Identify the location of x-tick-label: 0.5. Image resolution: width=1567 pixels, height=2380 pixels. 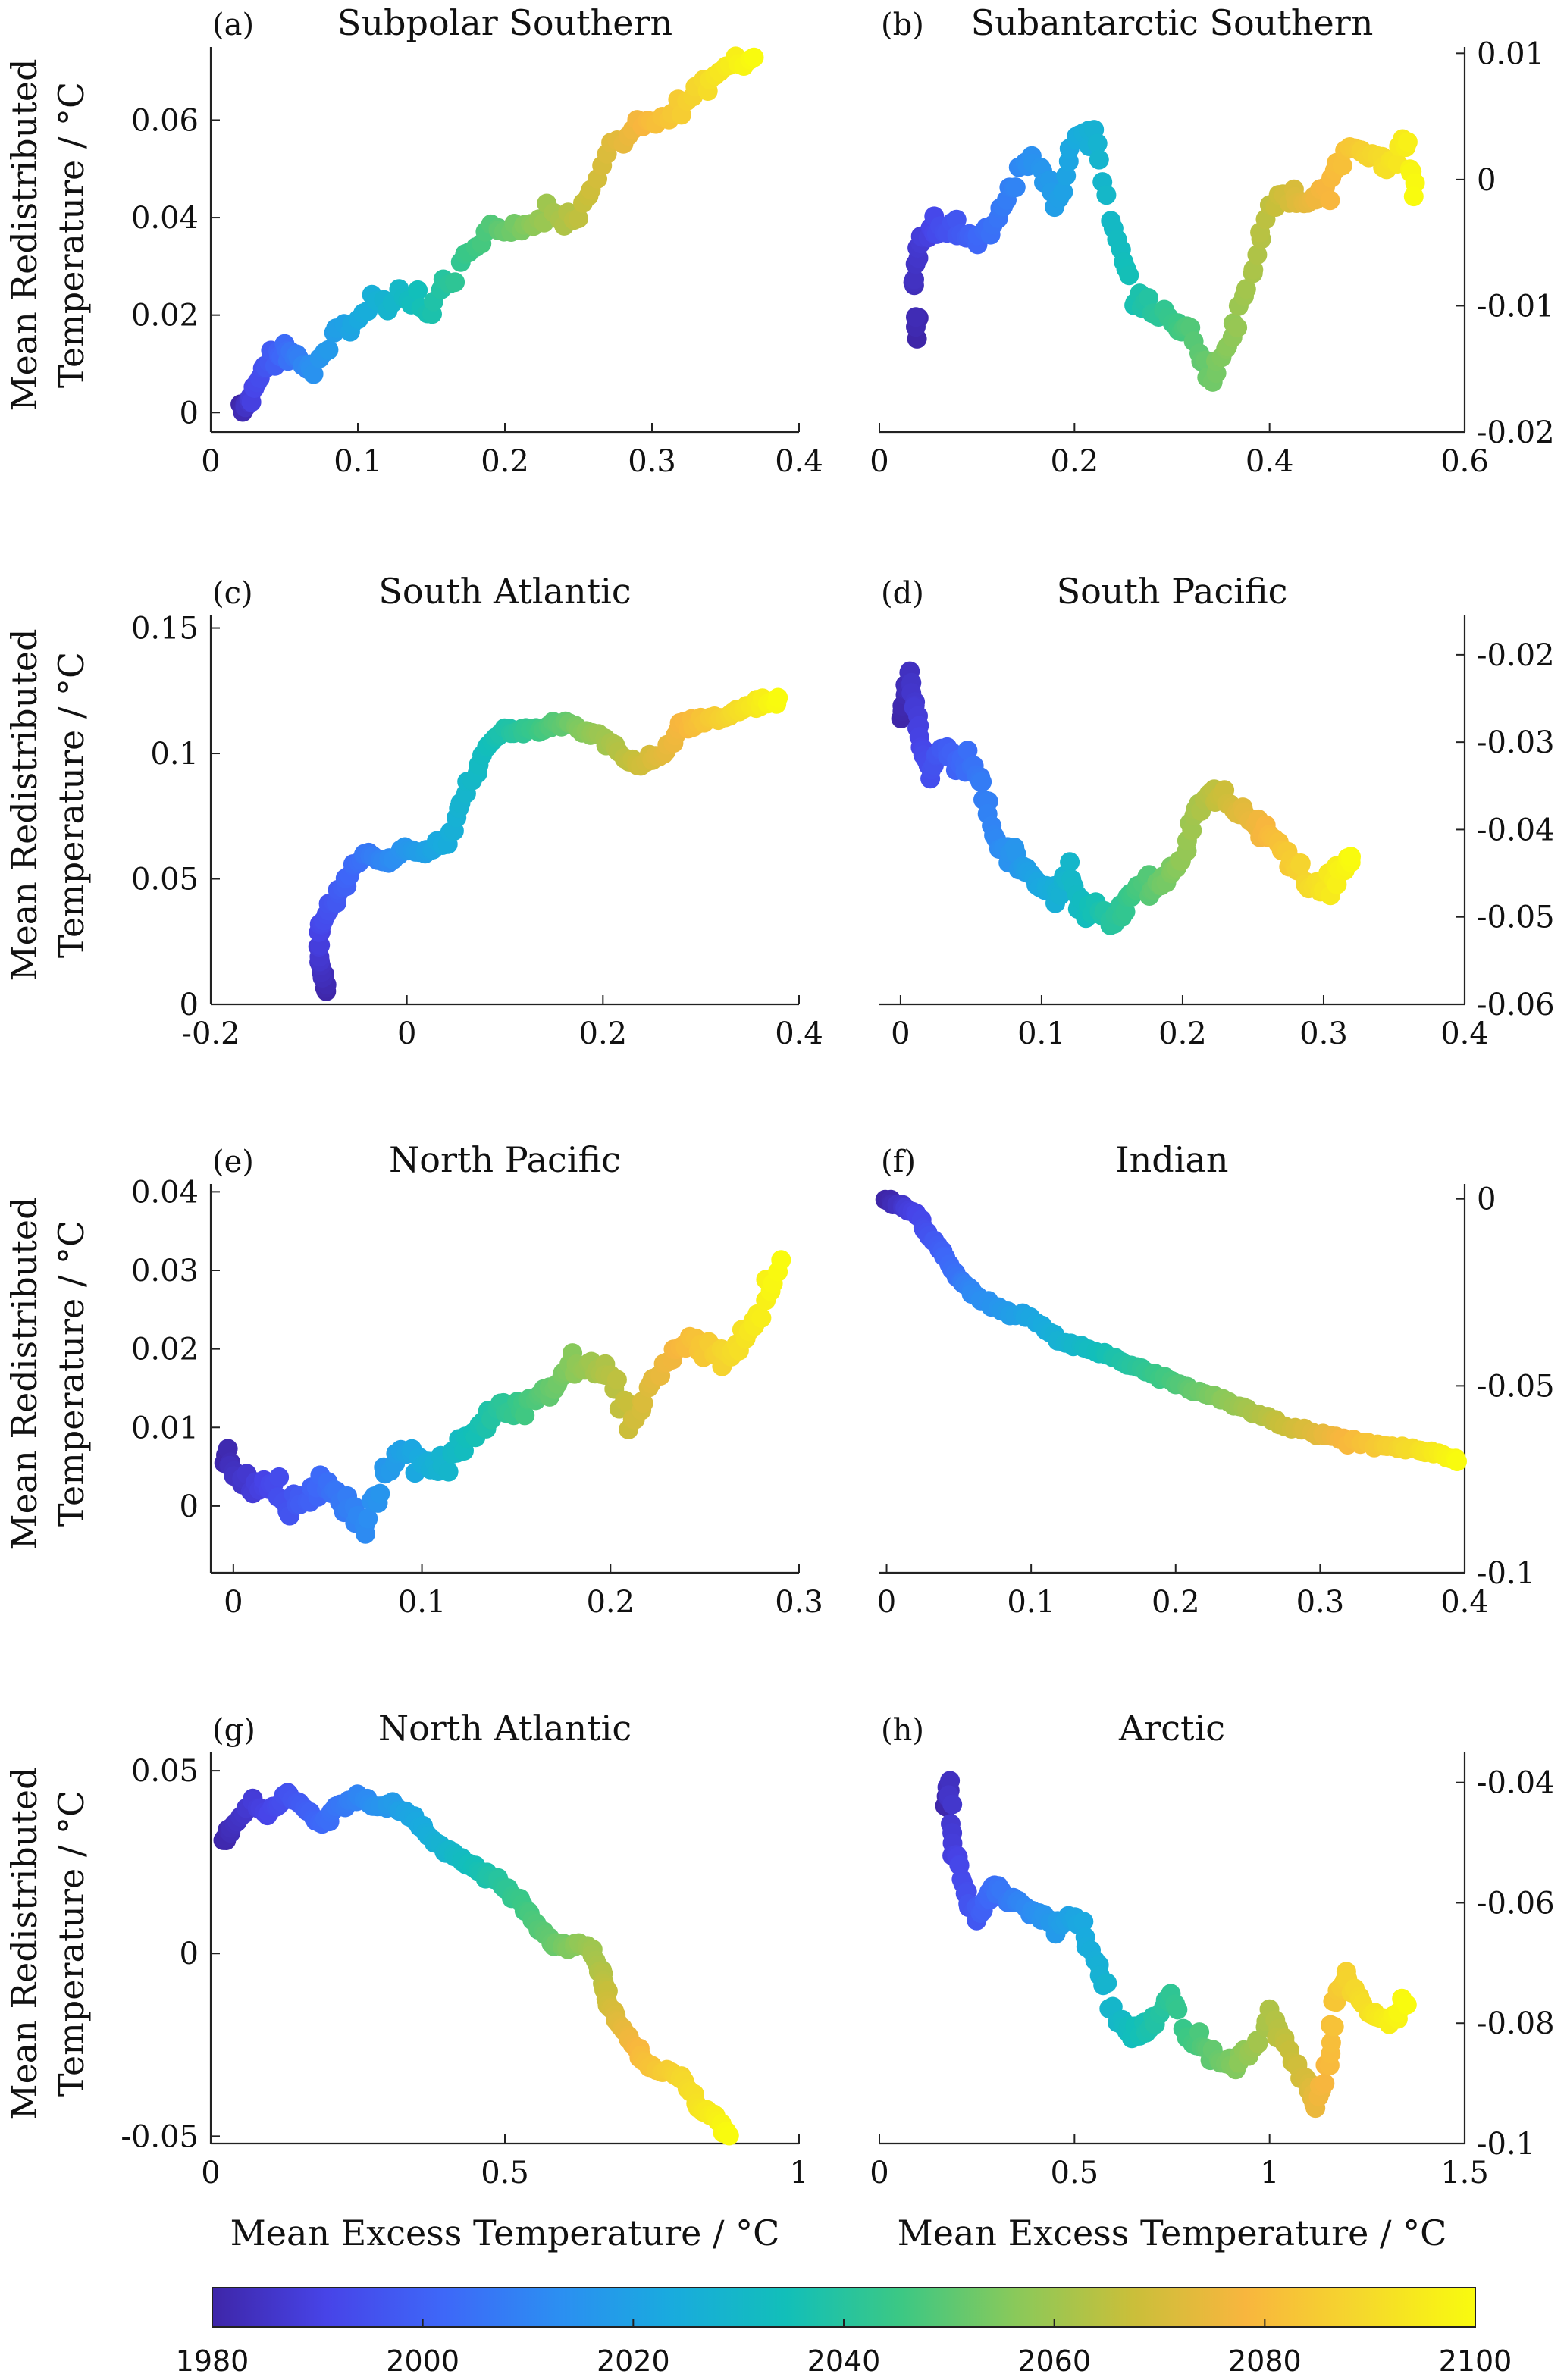
(505, 2173).